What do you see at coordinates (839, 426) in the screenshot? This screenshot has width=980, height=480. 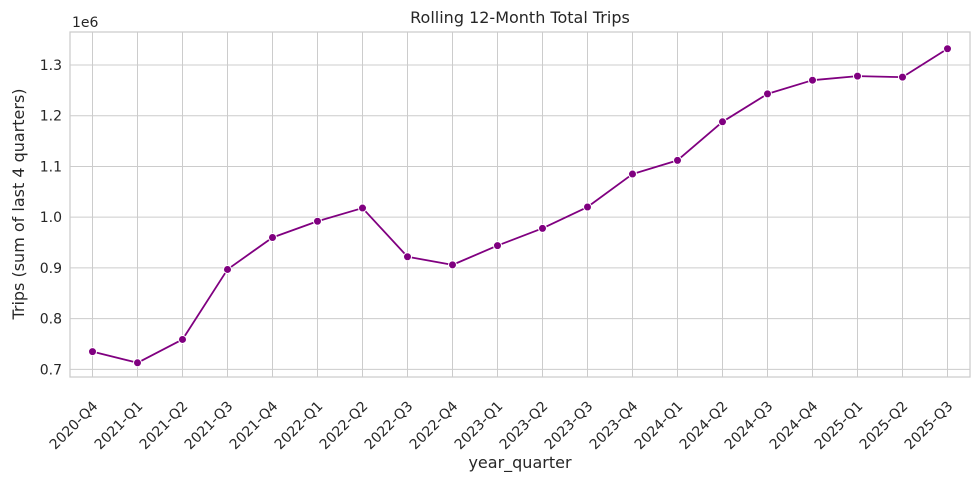 I see `x-tick-label: 2025-Q1` at bounding box center [839, 426].